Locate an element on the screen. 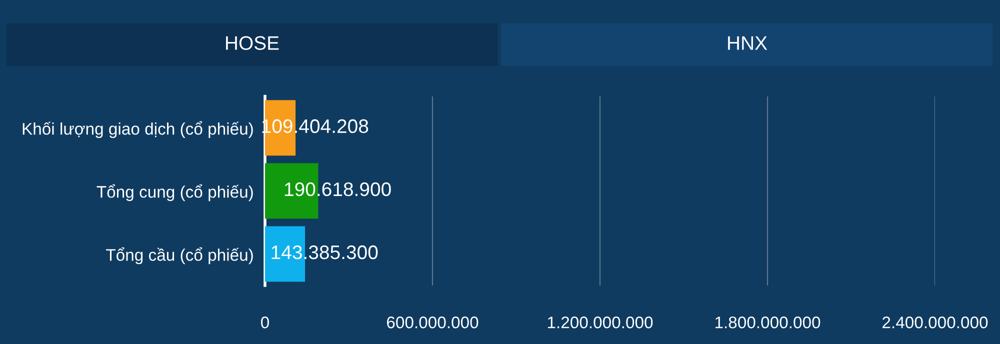  y-tick-label: Khối lượng giao dịch (cổ phiếu) is located at coordinates (137, 129).